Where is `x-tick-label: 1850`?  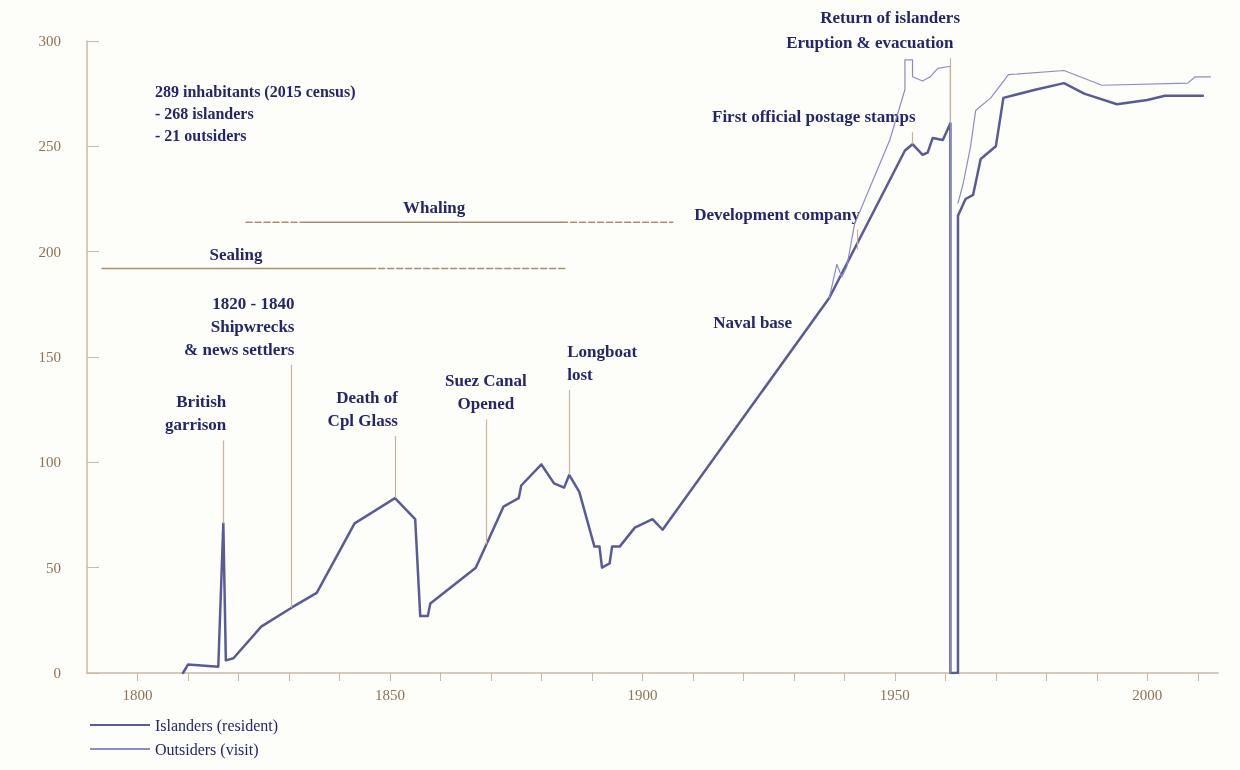
x-tick-label: 1850 is located at coordinates (389, 694).